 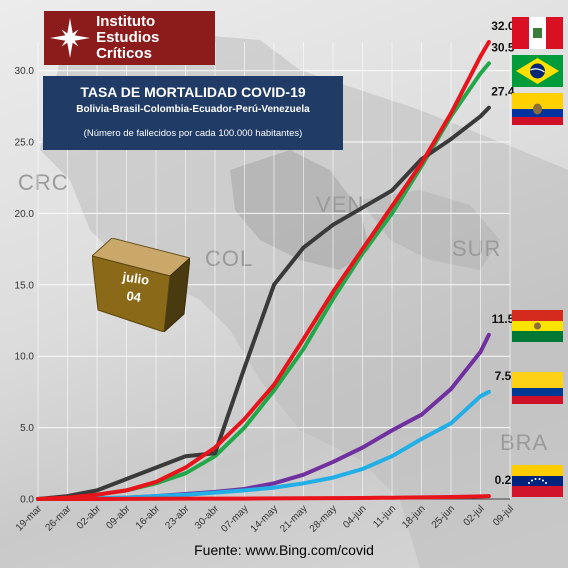 What do you see at coordinates (503, 26) in the screenshot?
I see `end-label-peru: 32.0` at bounding box center [503, 26].